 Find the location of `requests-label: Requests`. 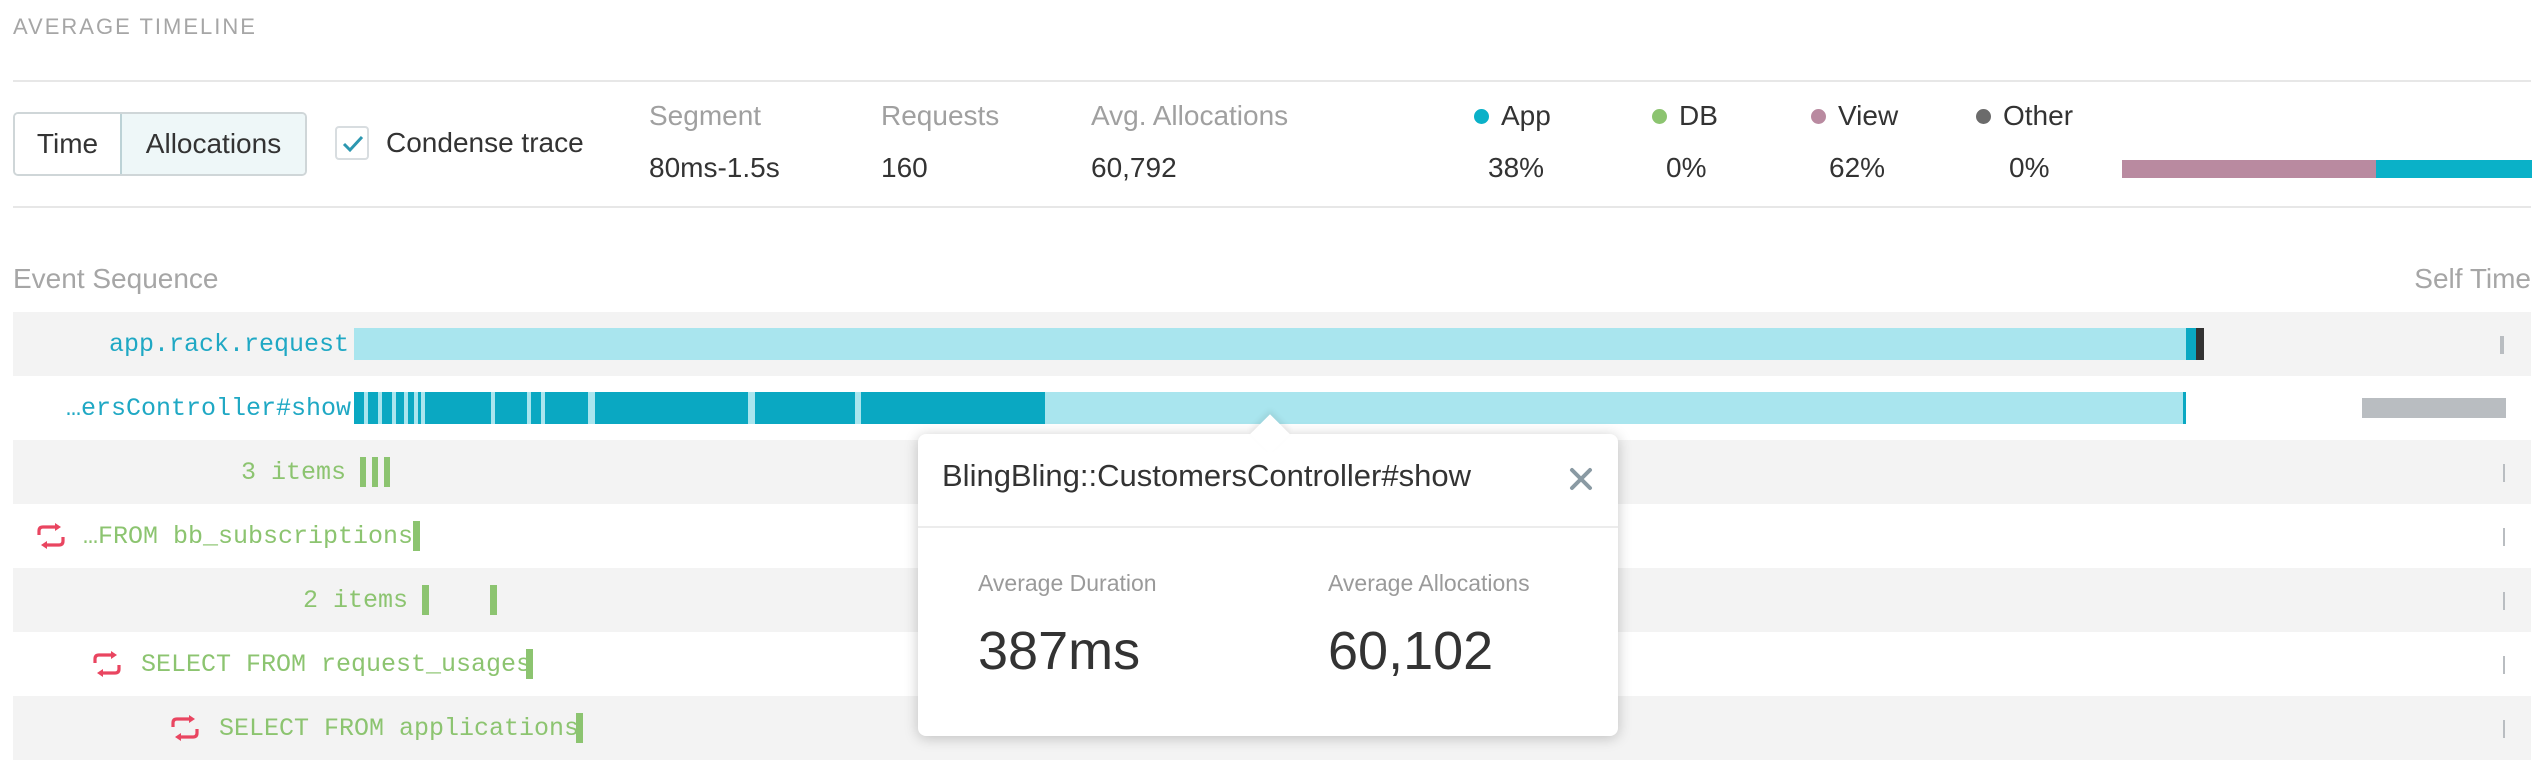

requests-label: Requests is located at coordinates (940, 115).